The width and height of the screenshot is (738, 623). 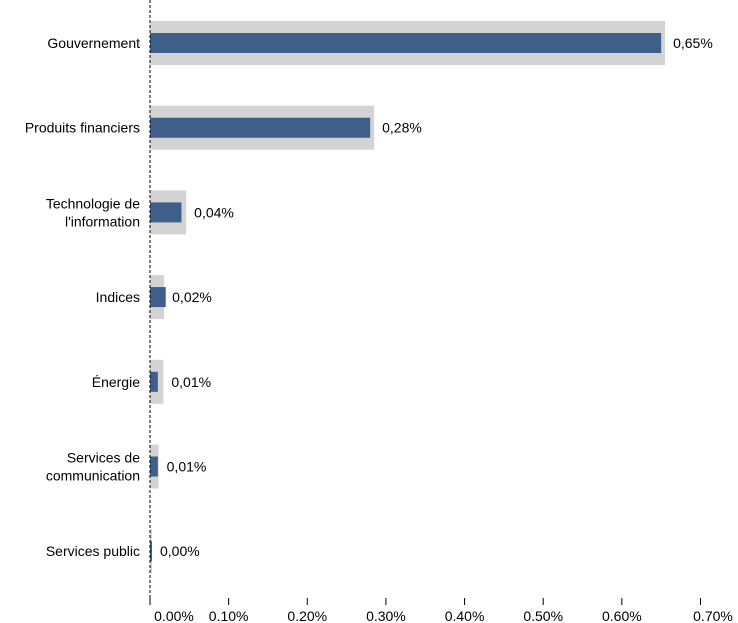 What do you see at coordinates (93, 43) in the screenshot?
I see `category-label: Gouvernement` at bounding box center [93, 43].